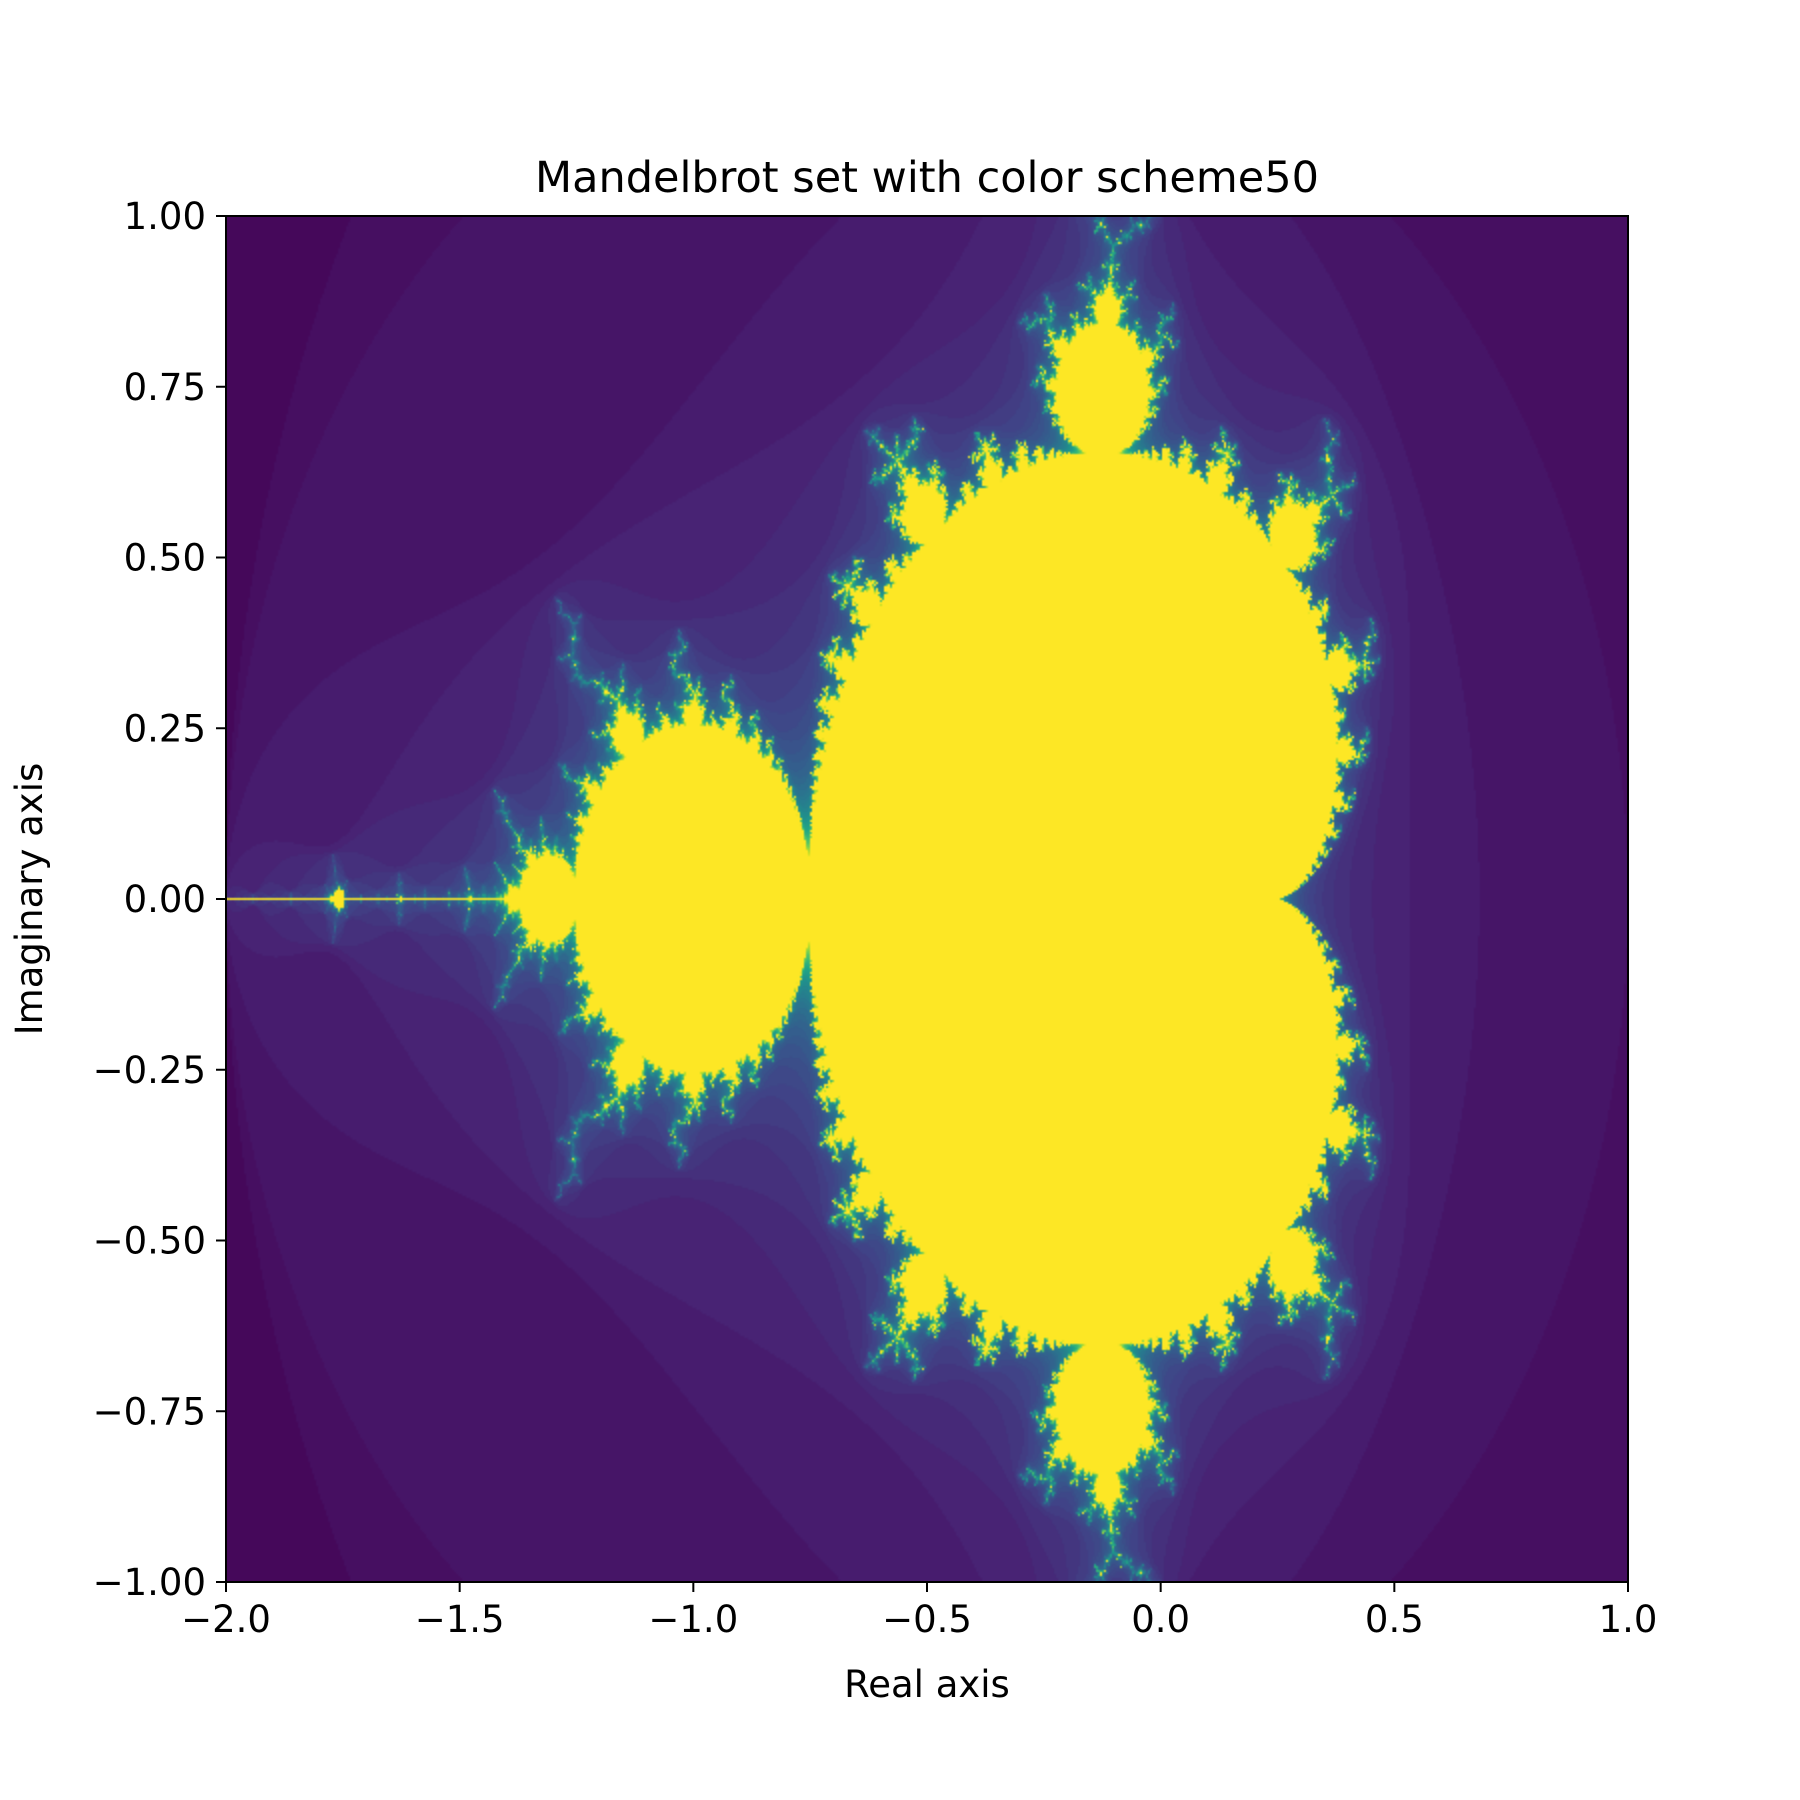 Image resolution: width=1800 pixels, height=1800 pixels. I want to click on y-tick-label: −0.25, so click(149, 1070).